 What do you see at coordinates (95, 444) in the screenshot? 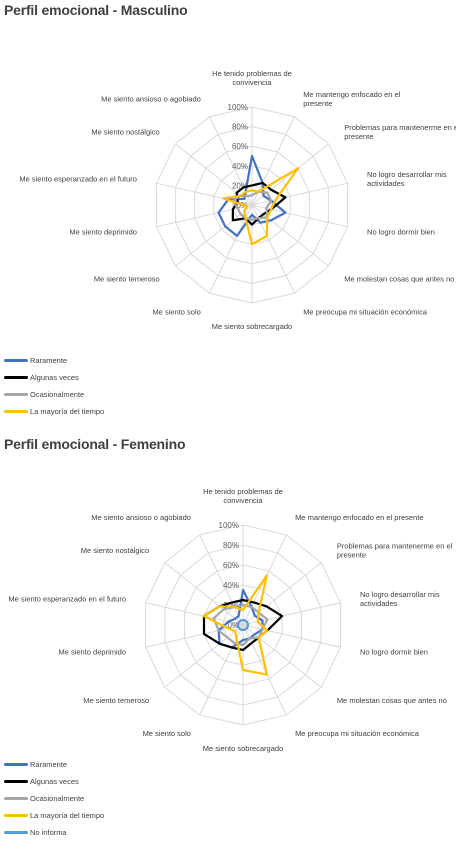
I see `chart-title: Perfil emocional - Femenino` at bounding box center [95, 444].